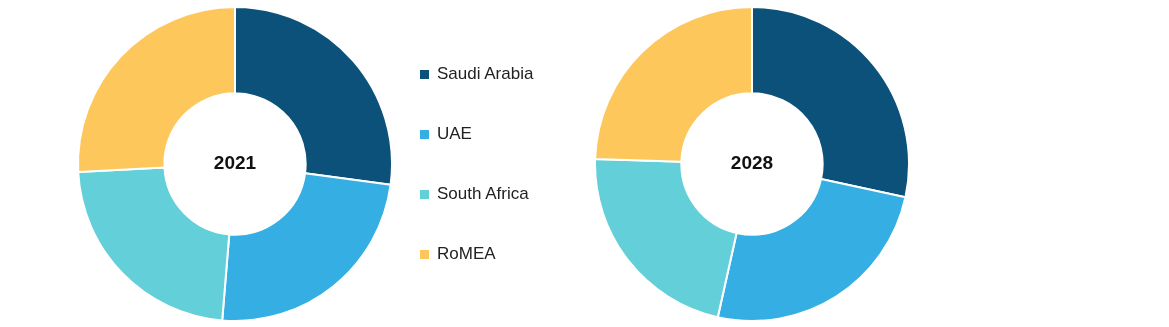 This screenshot has height=327, width=1169. Describe the element at coordinates (752, 163) in the screenshot. I see `text: 2028` at that location.